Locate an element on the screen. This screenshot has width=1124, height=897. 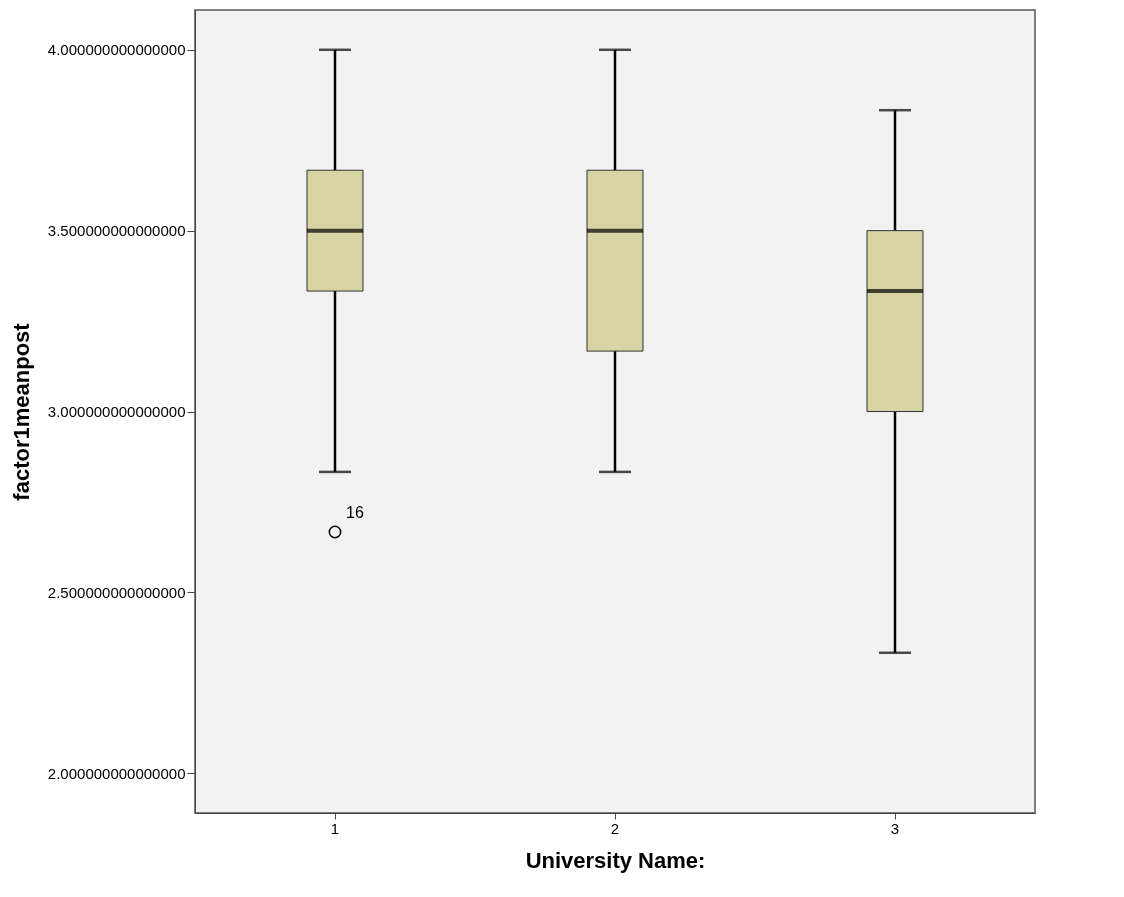
y-tick-label: 4.000000000000000 is located at coordinates (116, 50).